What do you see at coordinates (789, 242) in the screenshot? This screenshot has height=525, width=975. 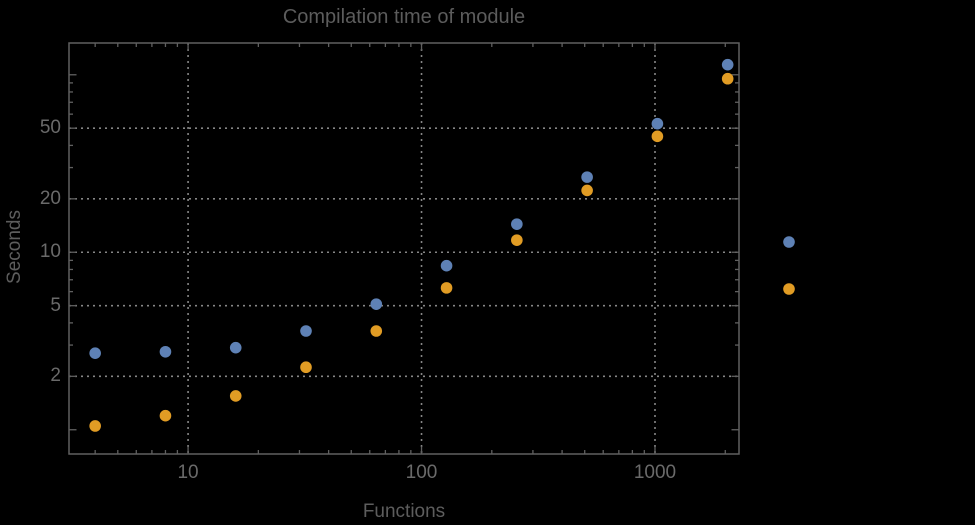 I see `legend-marker-series-1-blue` at bounding box center [789, 242].